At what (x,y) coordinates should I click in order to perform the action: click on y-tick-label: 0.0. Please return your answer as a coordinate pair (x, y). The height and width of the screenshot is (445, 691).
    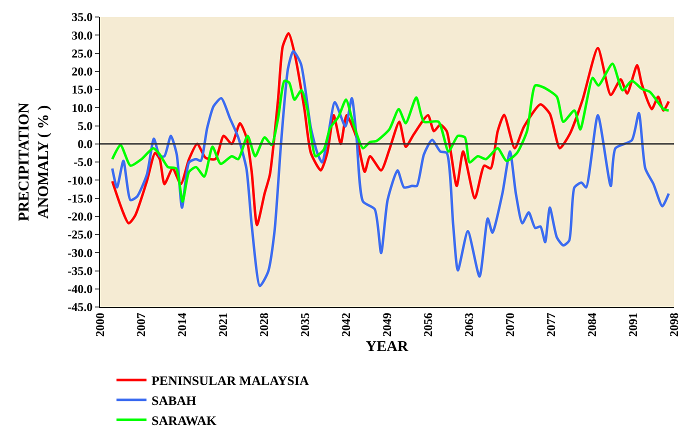
    Looking at the image, I should click on (85, 144).